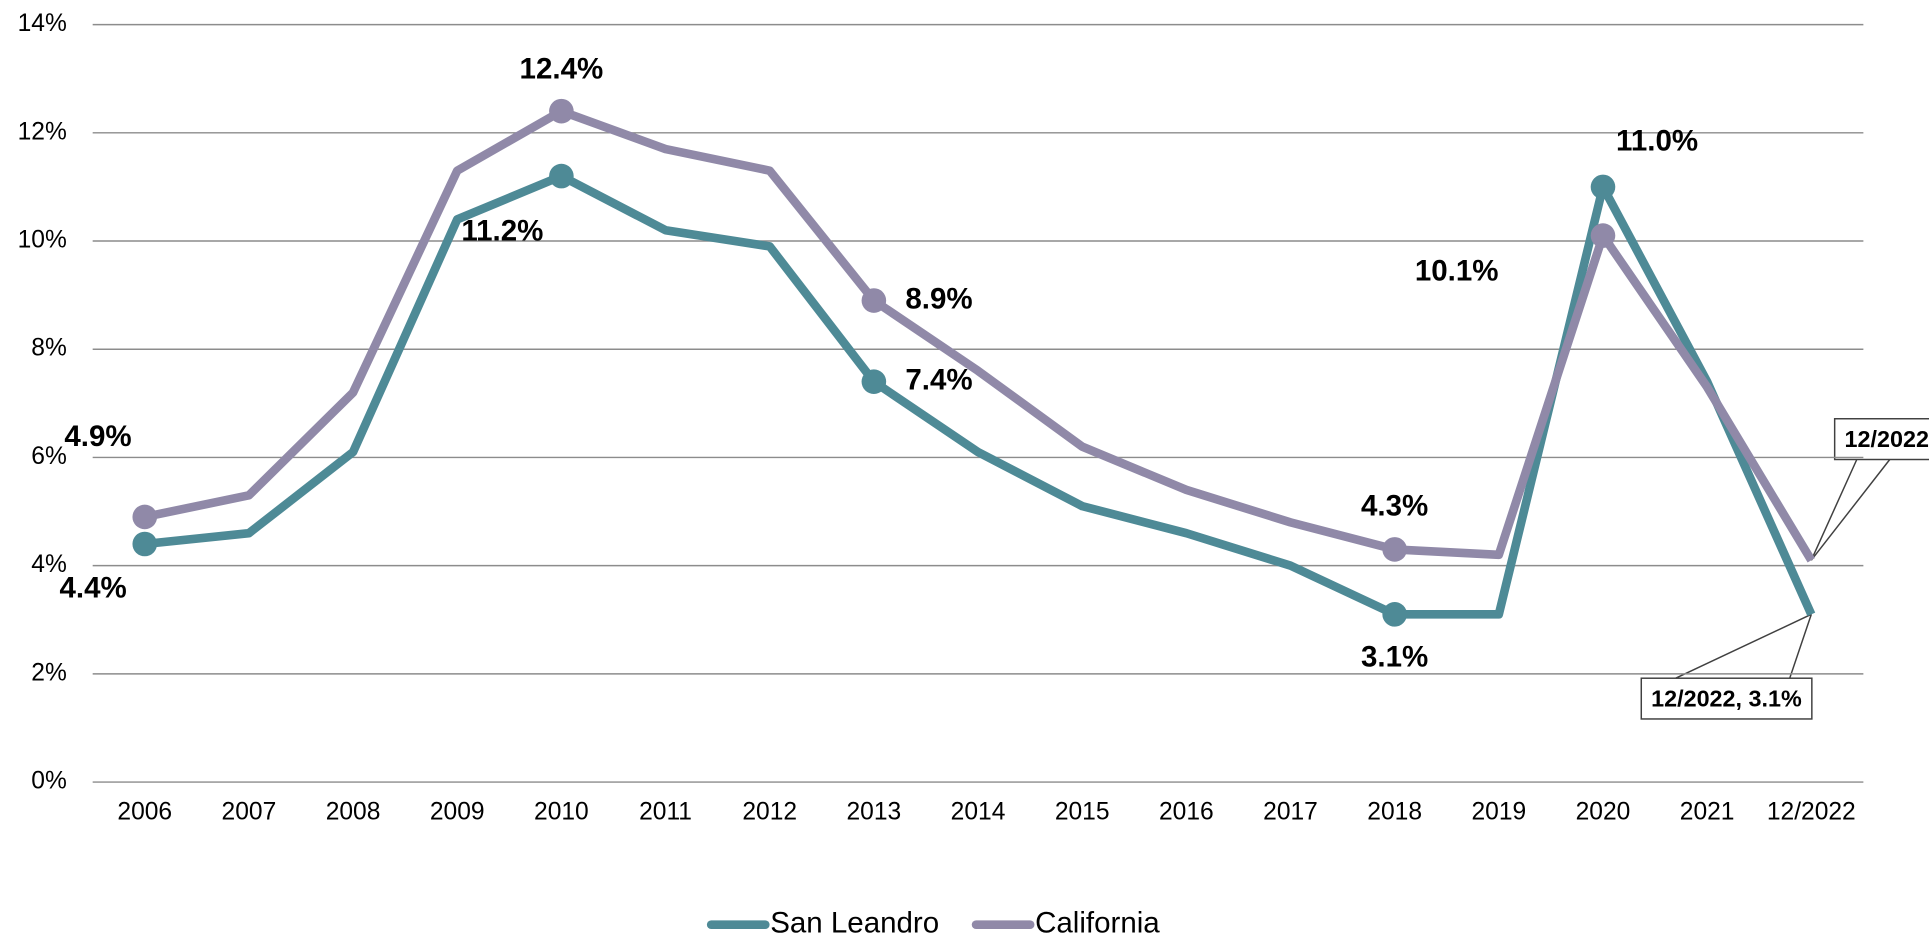 The height and width of the screenshot is (937, 1929). I want to click on data-label: 12/2022, 3.1%, so click(1726, 699).